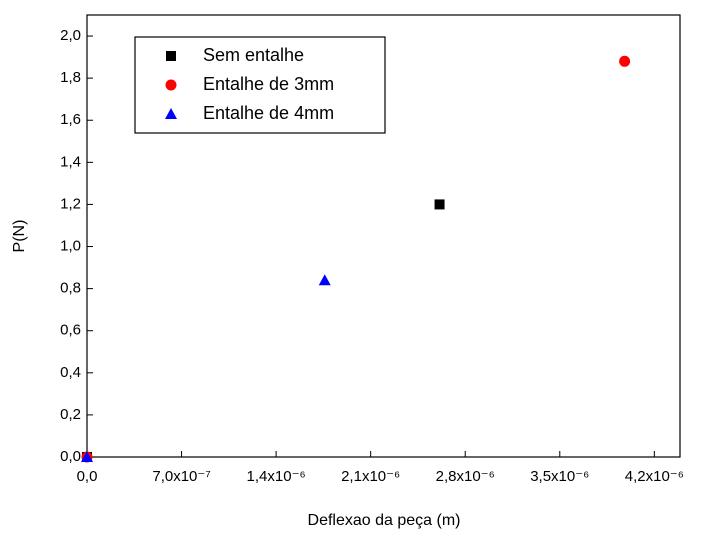 This screenshot has width=703, height=536. Describe the element at coordinates (384, 520) in the screenshot. I see `x-axis-title: Deflexao da peça (m)` at that location.